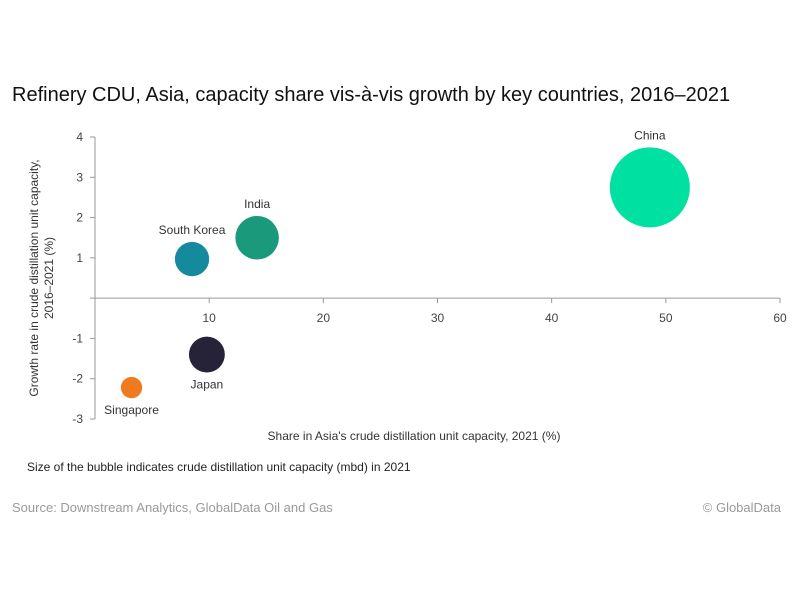  What do you see at coordinates (207, 384) in the screenshot?
I see `bubble-label-japan: Japan` at bounding box center [207, 384].